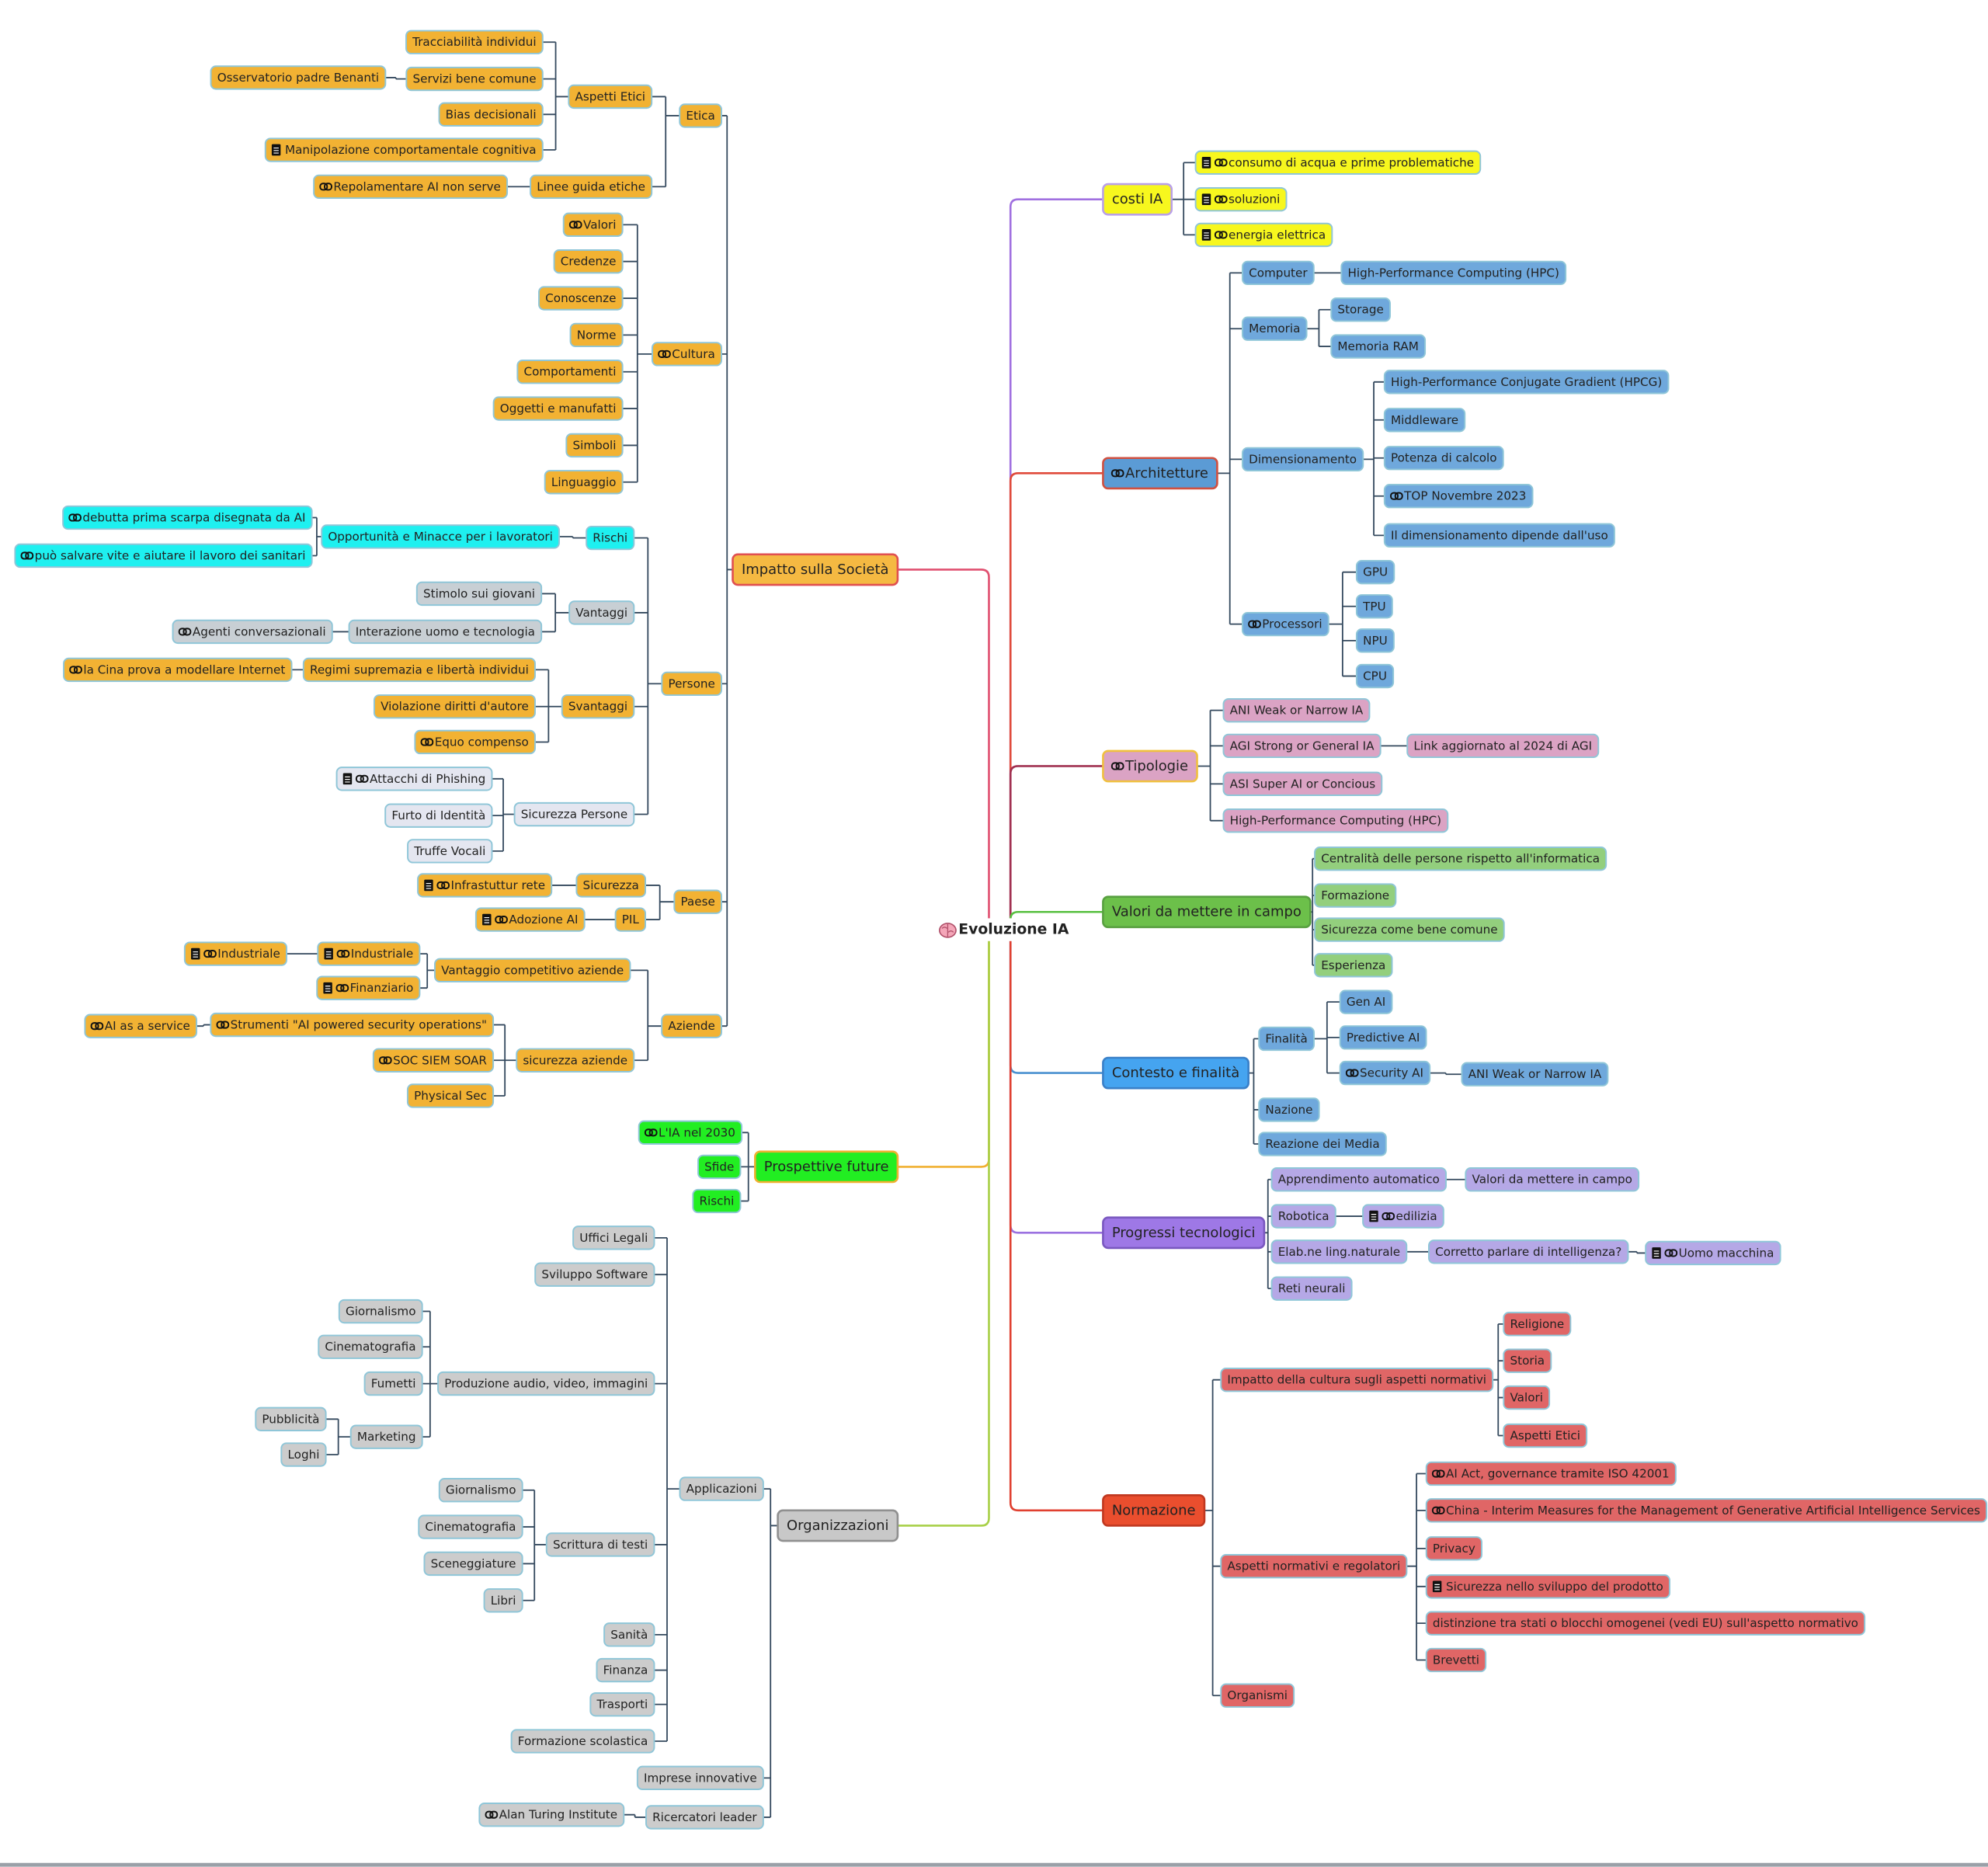 This screenshot has height=1867, width=1988. What do you see at coordinates (1552, 1180) in the screenshot?
I see `node-label: Valori da mettere in campo` at bounding box center [1552, 1180].